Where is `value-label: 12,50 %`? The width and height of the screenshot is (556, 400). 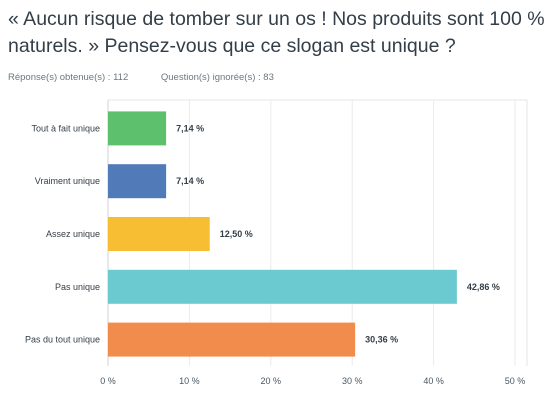 value-label: 12,50 % is located at coordinates (236, 234).